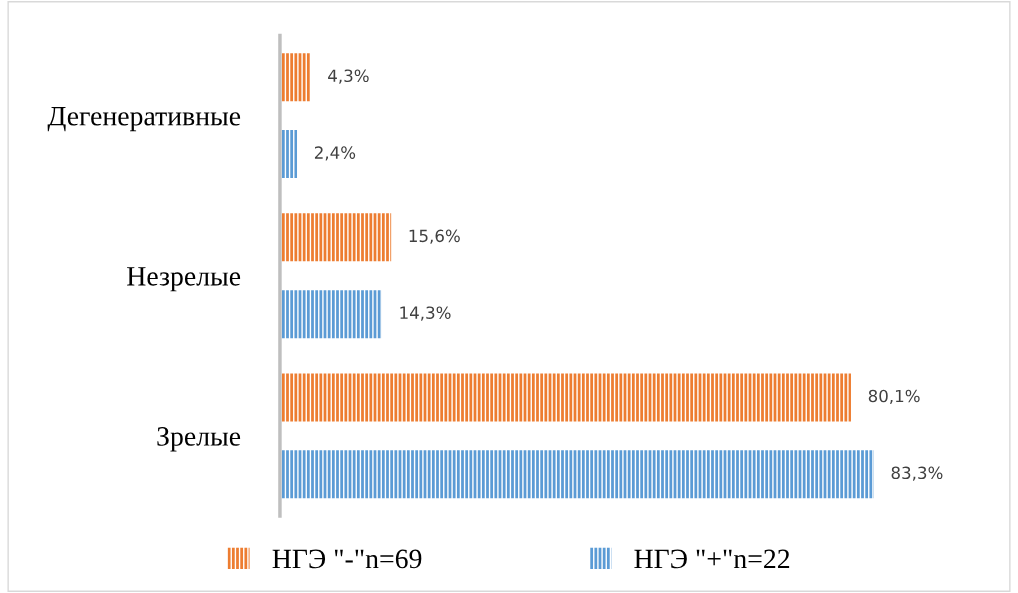 This screenshot has width=1018, height=593. Describe the element at coordinates (894, 396) in the screenshot. I see `data-label: 80,1%` at that location.